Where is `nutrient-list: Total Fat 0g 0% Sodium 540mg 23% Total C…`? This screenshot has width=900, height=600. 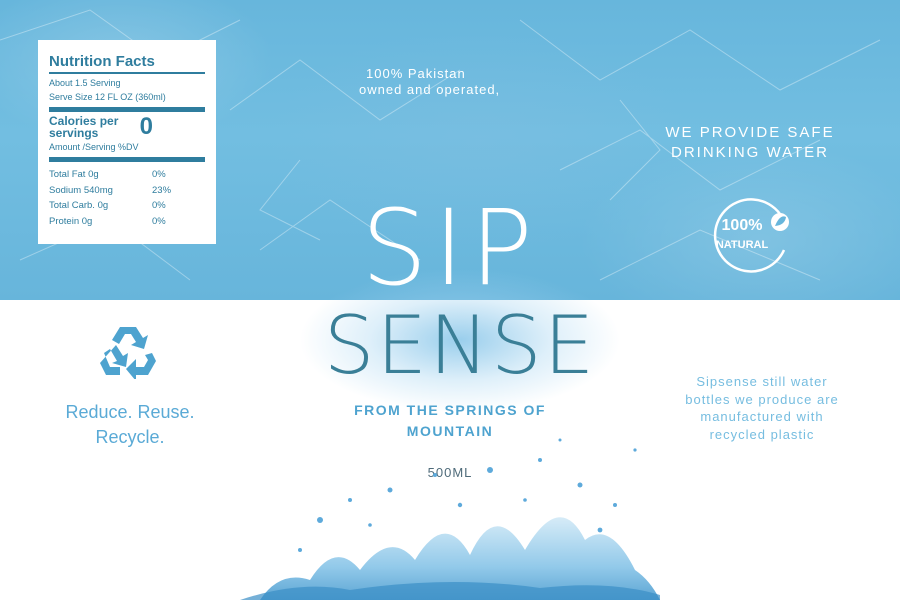 nutrient-list: Total Fat 0g 0% Sodium 540mg 23% Total C… is located at coordinates (127, 198).